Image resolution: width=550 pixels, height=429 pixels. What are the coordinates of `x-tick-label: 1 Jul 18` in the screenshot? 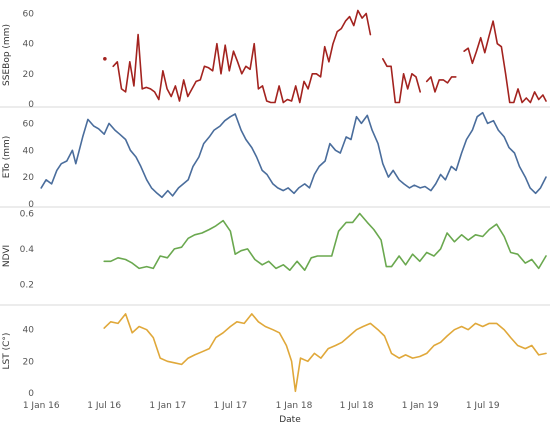 It's located at (357, 406).